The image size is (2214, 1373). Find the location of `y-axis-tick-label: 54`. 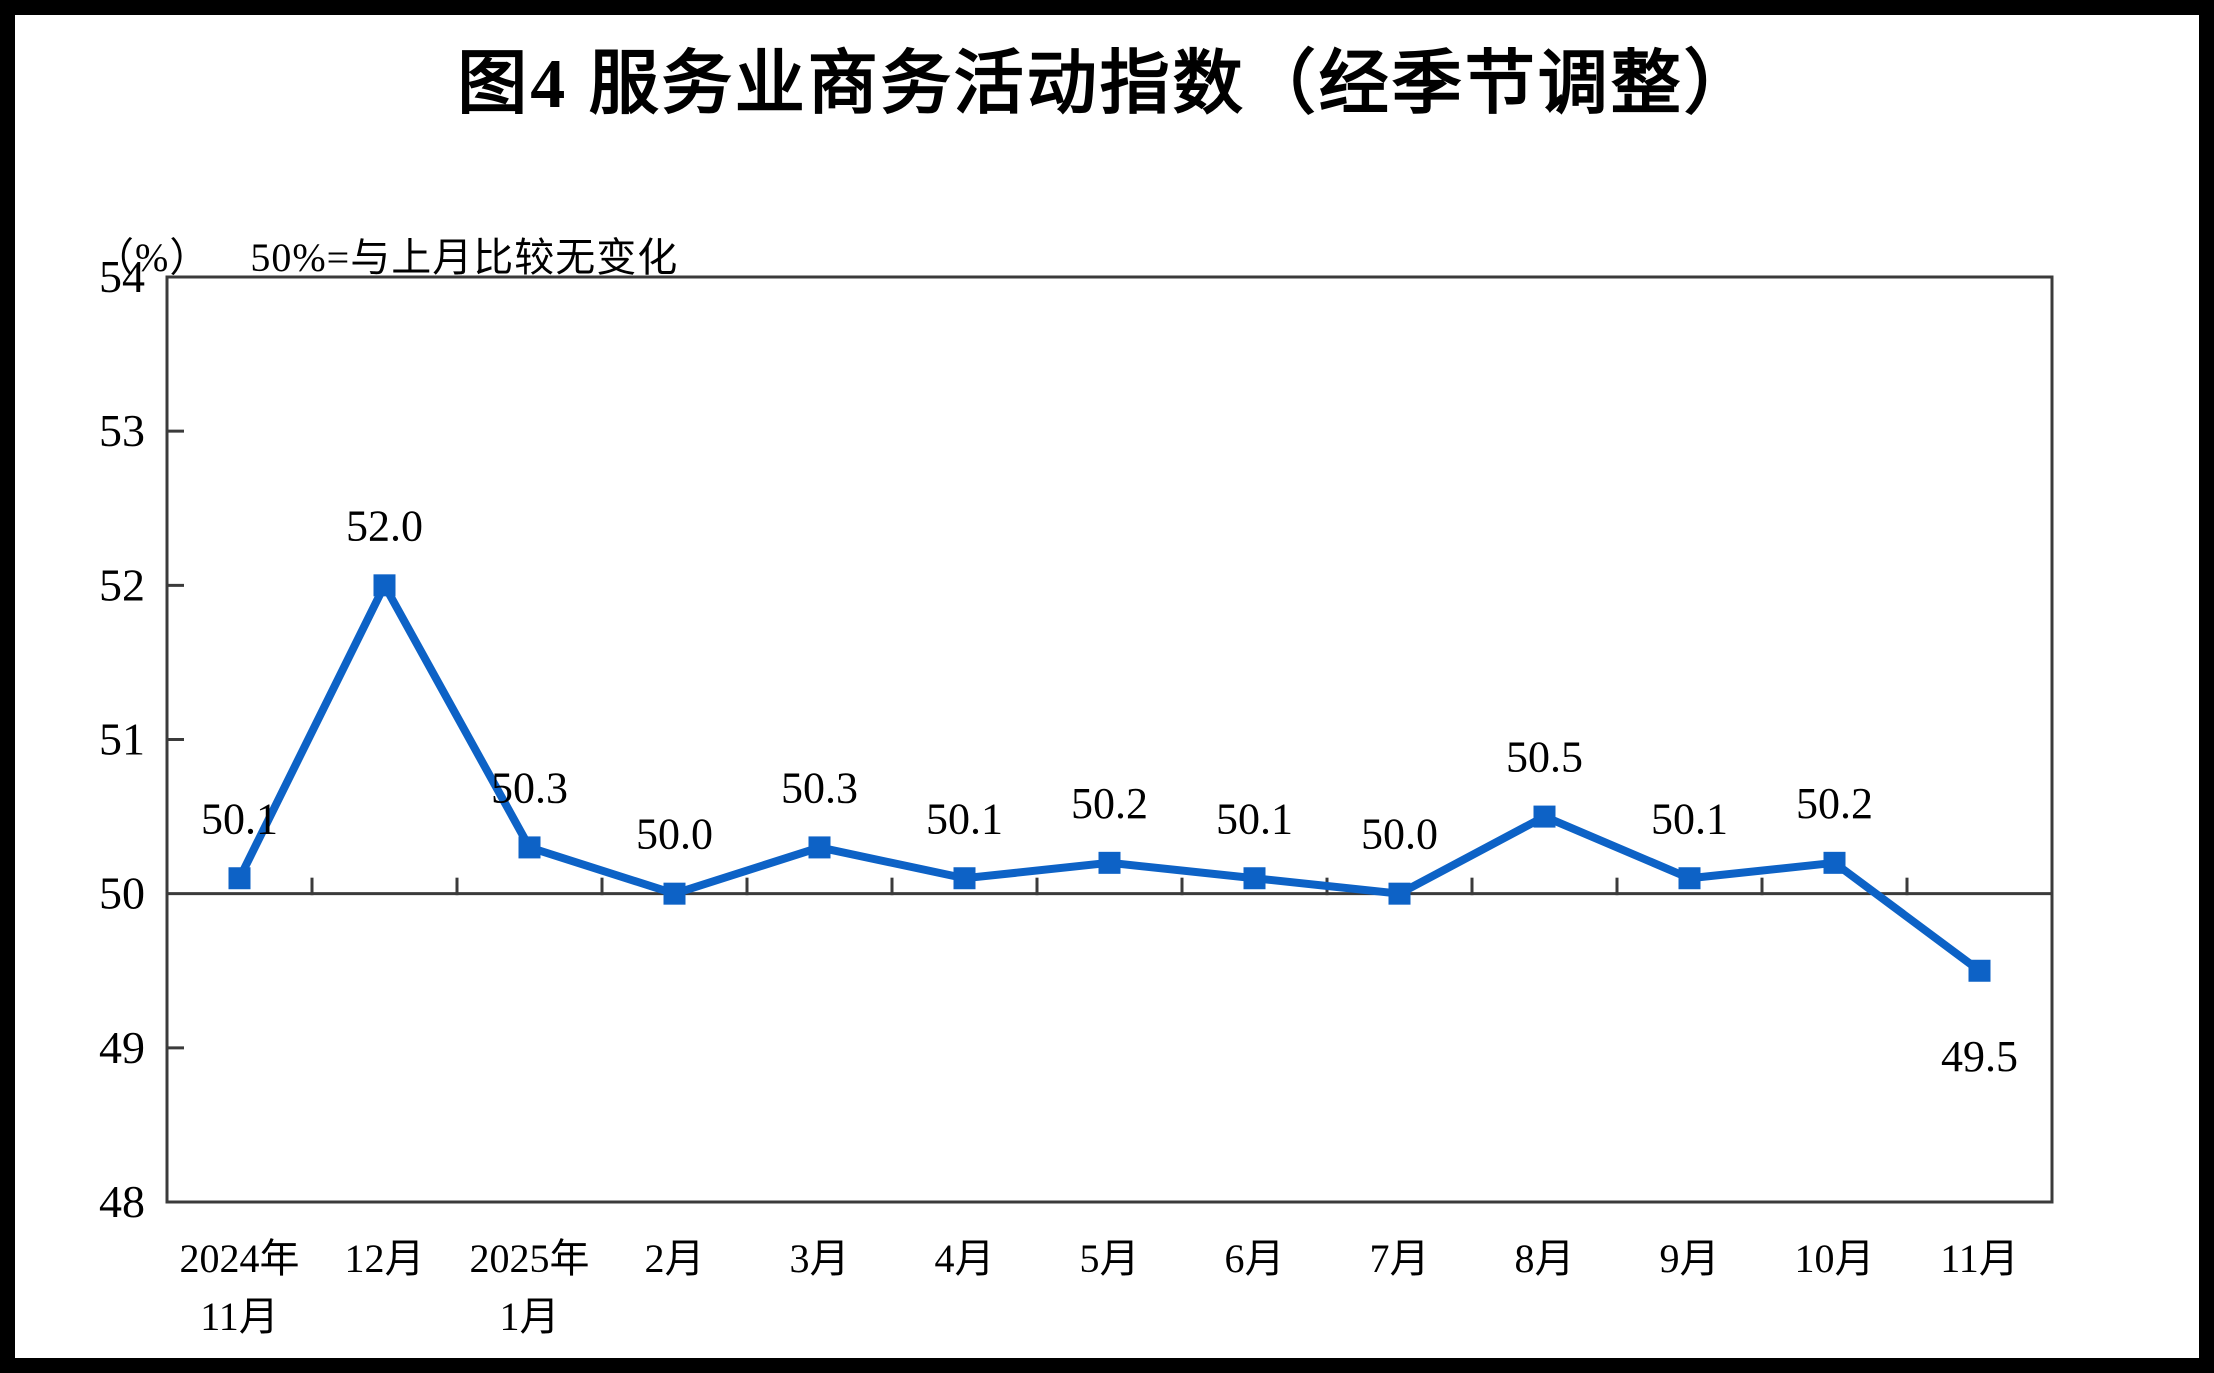

y-axis-tick-label: 54 is located at coordinates (122, 276).